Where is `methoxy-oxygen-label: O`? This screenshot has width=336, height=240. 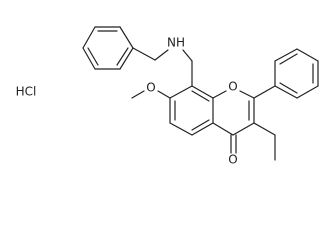
methoxy-oxygen-label: O is located at coordinates (150, 88).